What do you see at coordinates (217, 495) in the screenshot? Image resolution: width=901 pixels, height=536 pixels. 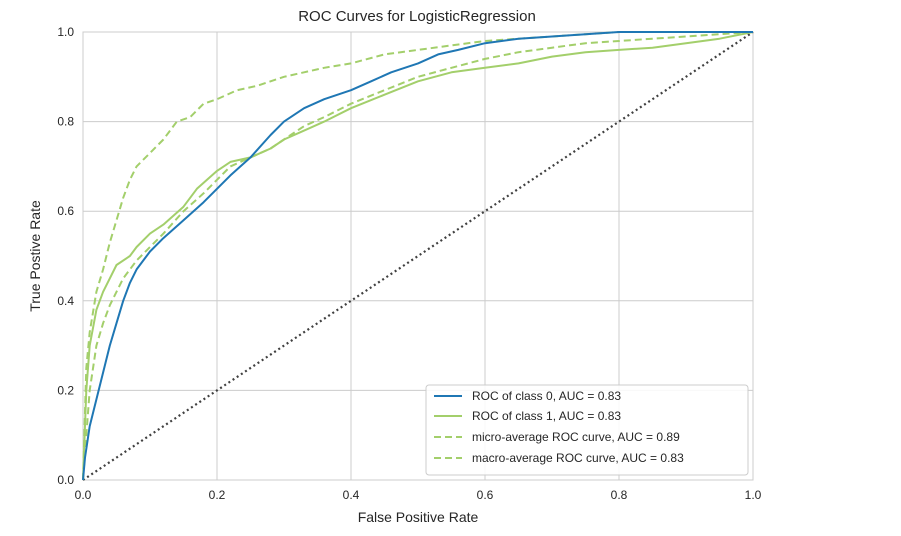 I see `x-tick-label: 0.2` at bounding box center [217, 495].